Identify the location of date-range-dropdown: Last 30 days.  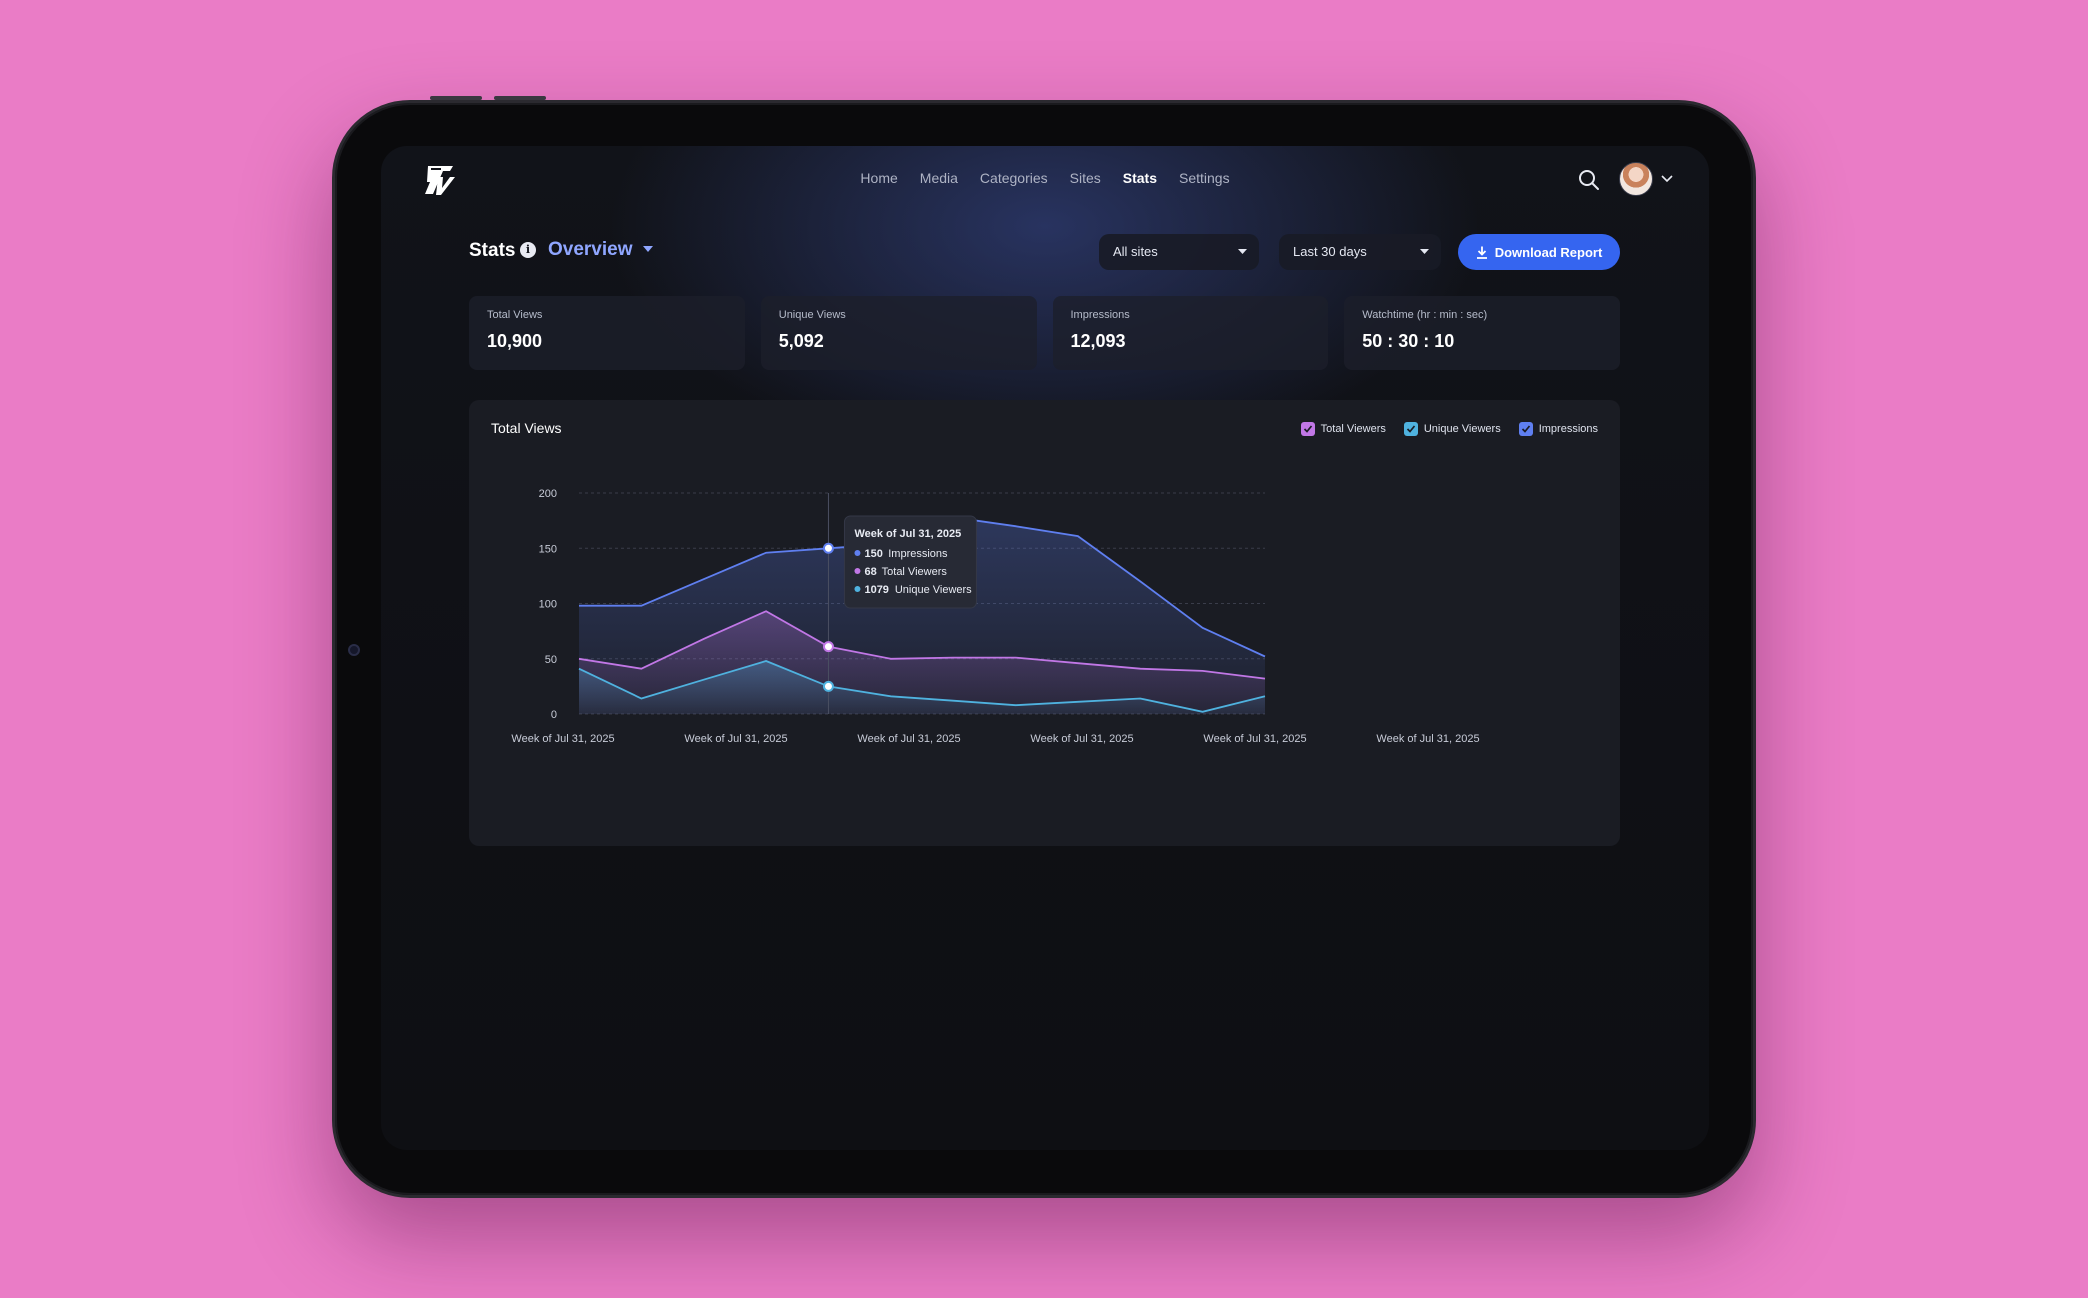
(1360, 252).